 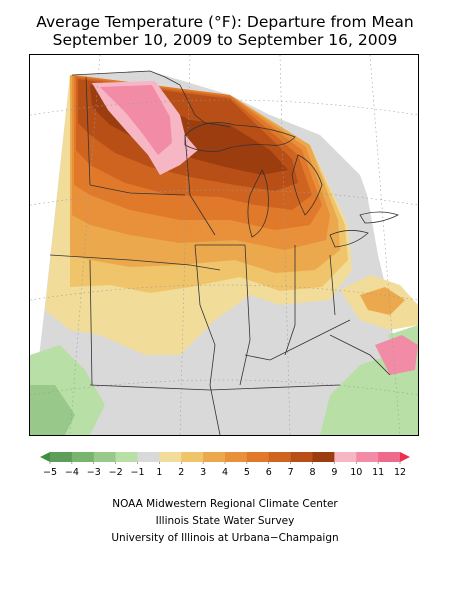 What do you see at coordinates (91, 322) in the screenshot?
I see `boundary-mo-ks` at bounding box center [91, 322].